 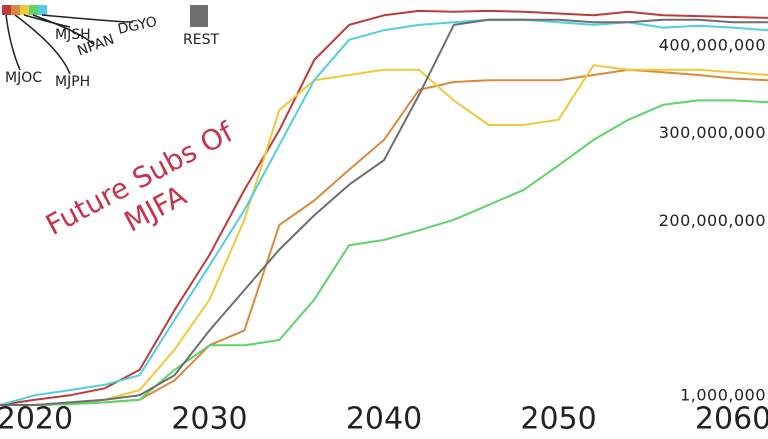 What do you see at coordinates (72, 82) in the screenshot?
I see `legend-label: MJPH` at bounding box center [72, 82].